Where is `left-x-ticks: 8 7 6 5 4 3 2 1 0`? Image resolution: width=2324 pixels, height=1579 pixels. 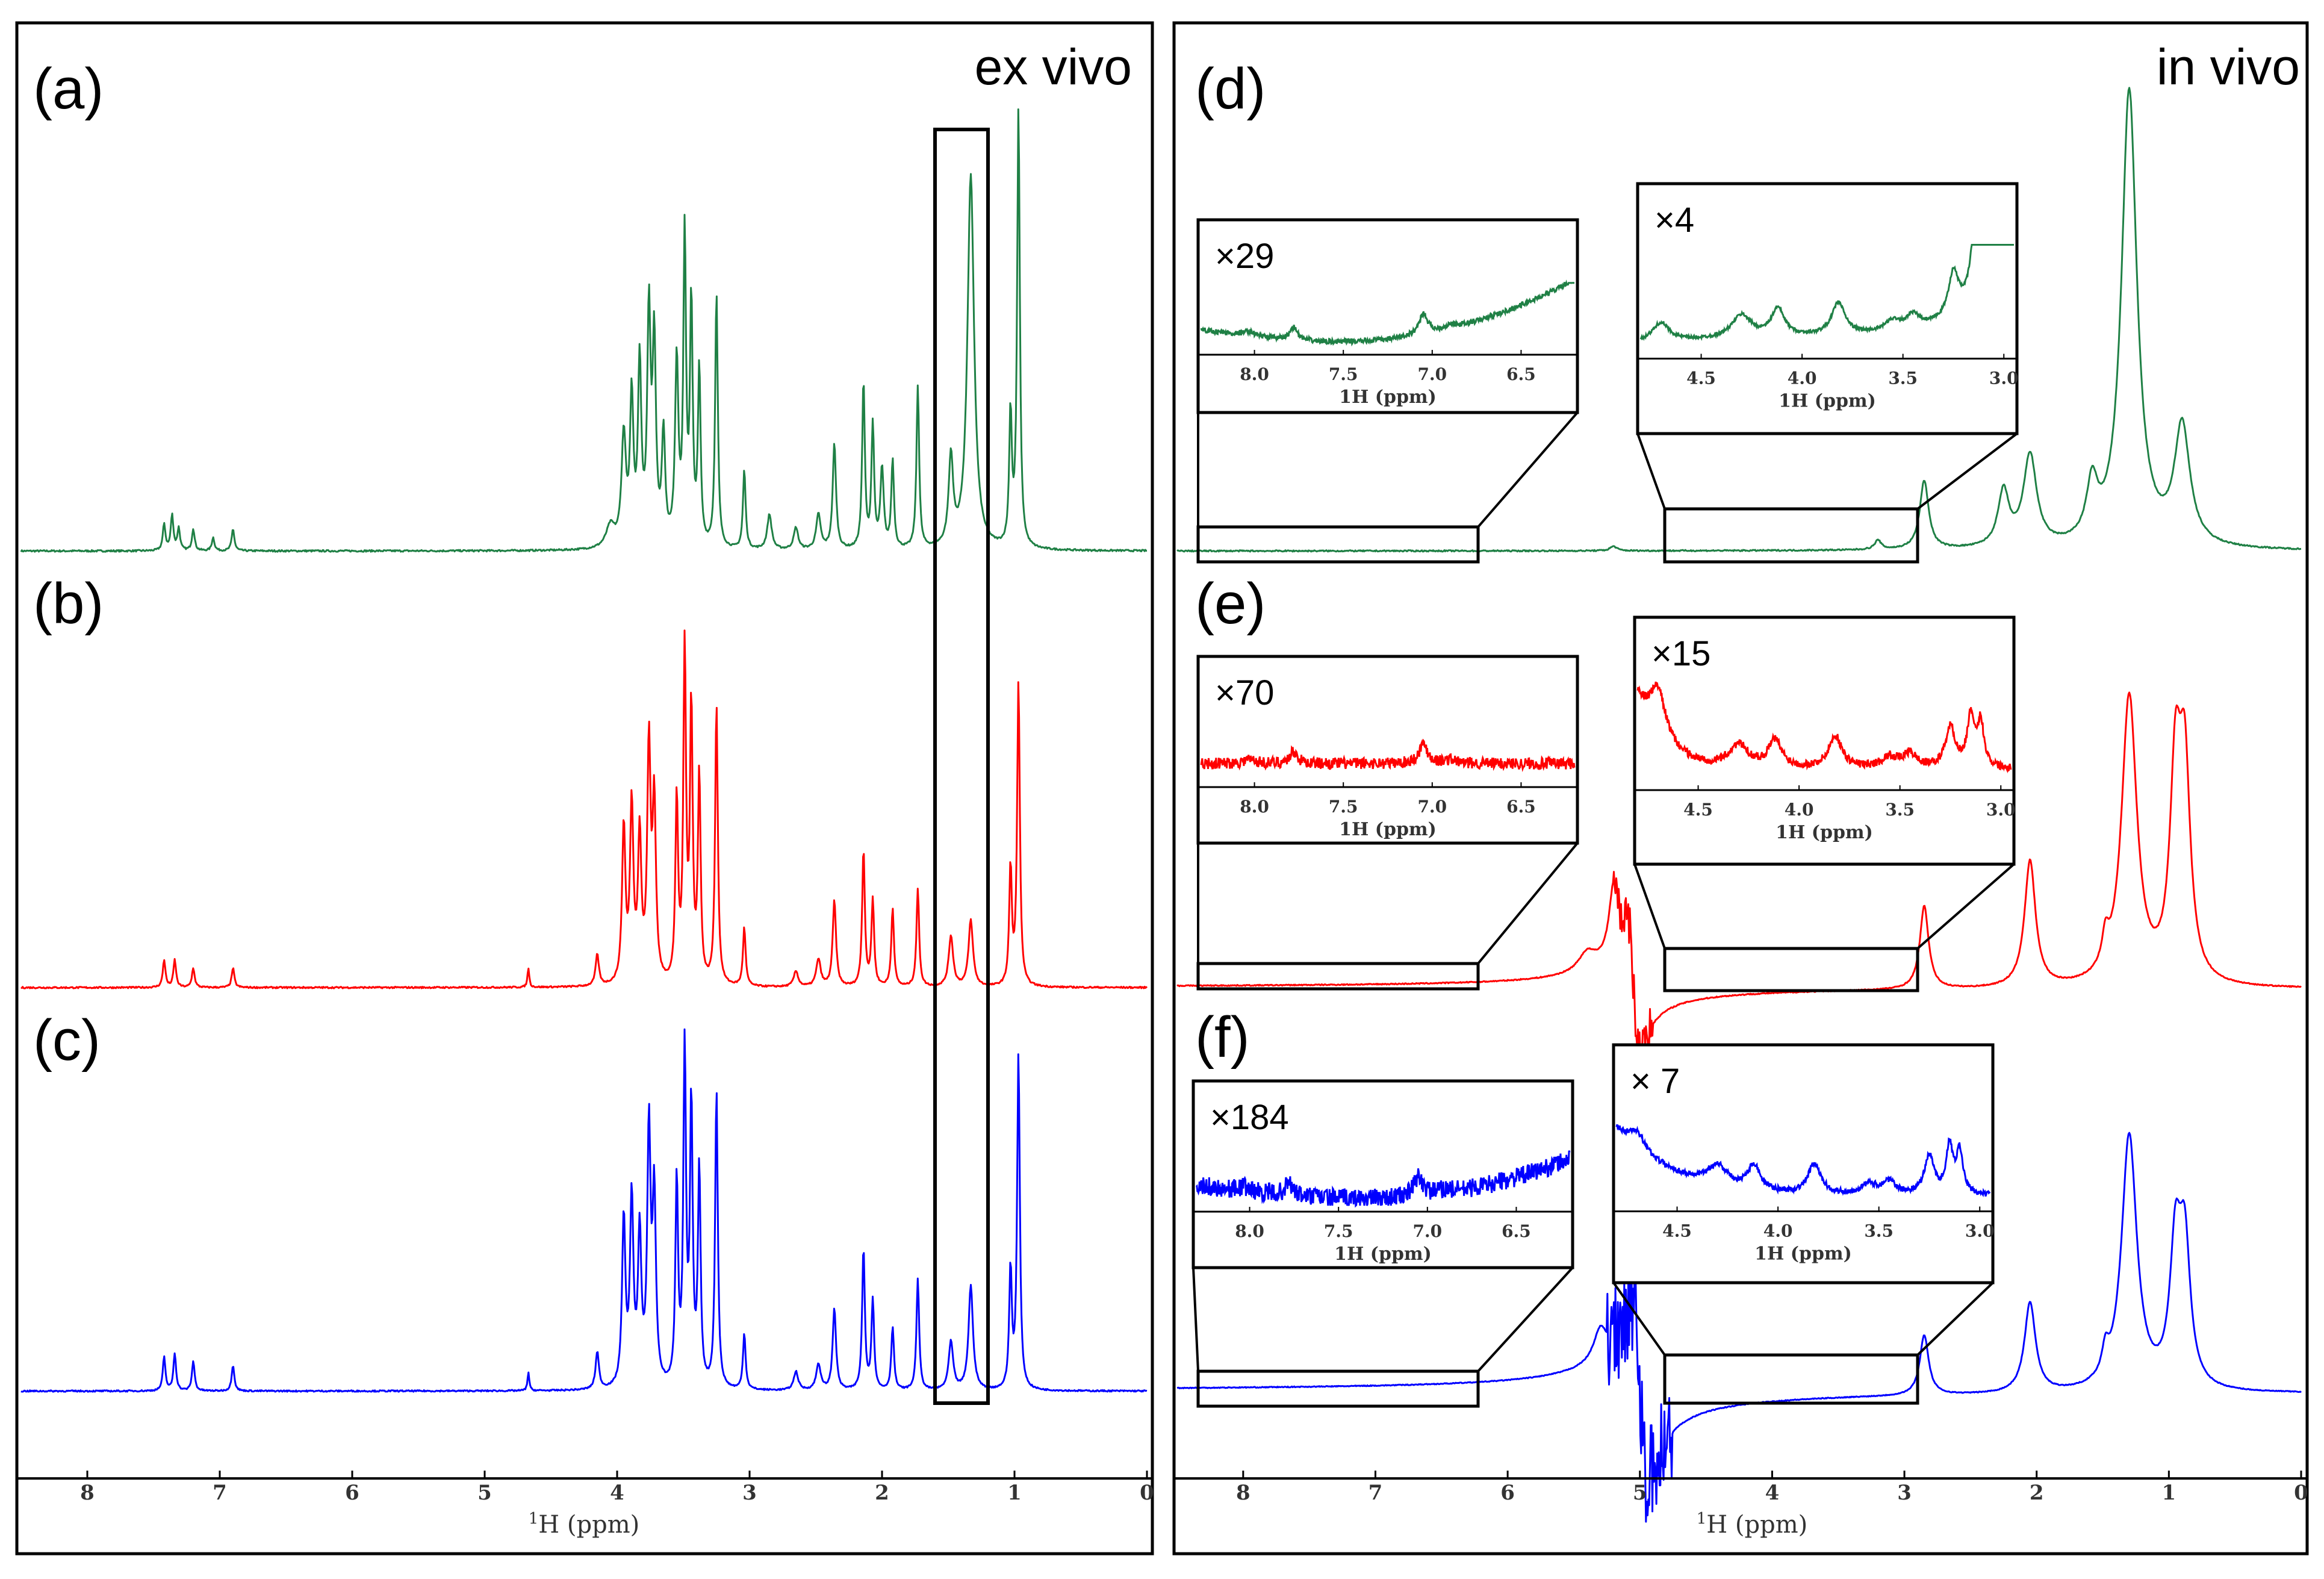
left-x-ticks: 8 7 6 5 4 3 2 1 0 is located at coordinates (617, 1488).